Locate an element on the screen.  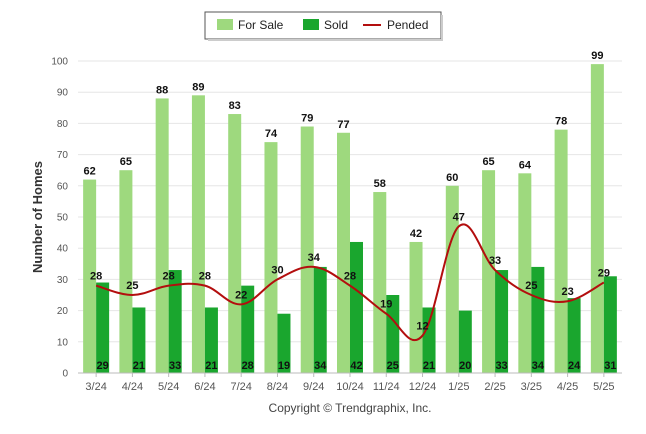
x-tick-label: 5/24 is located at coordinates (168, 387).